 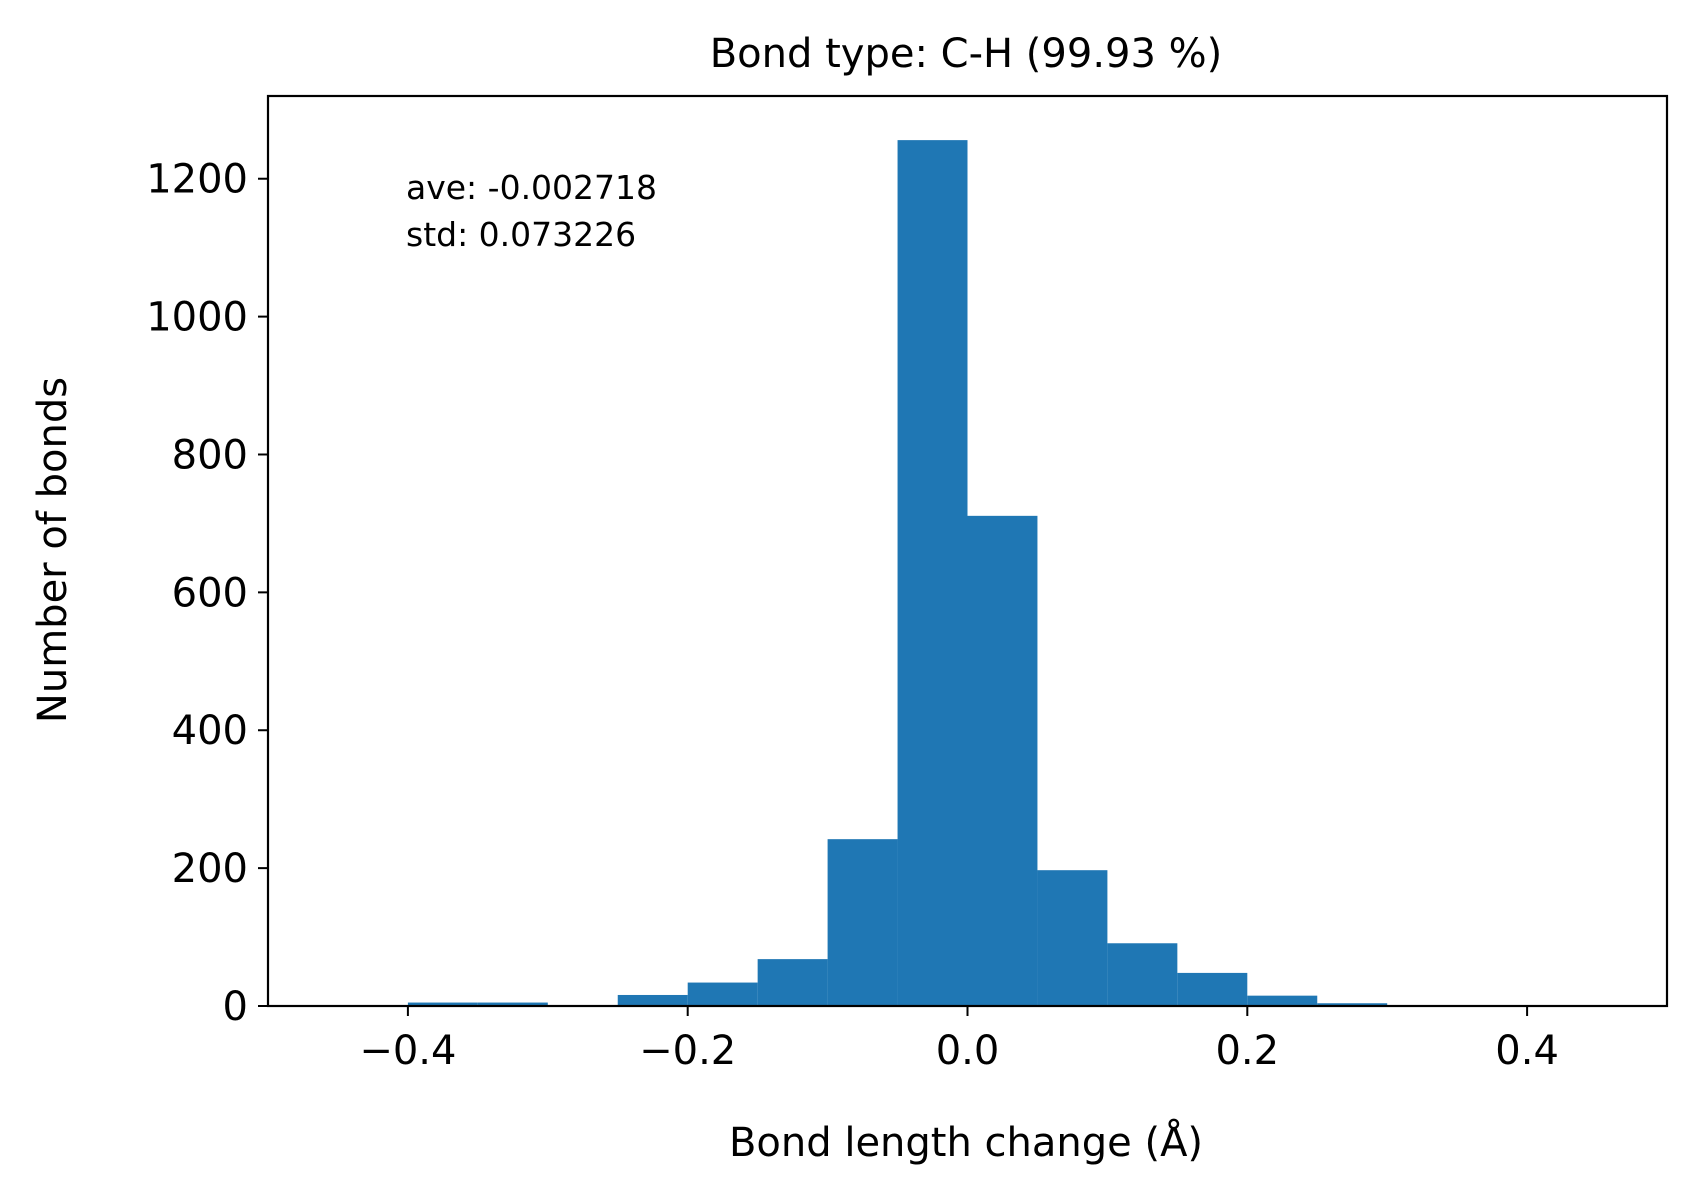 I want to click on y-tick-label: 200, so click(x=210, y=869).